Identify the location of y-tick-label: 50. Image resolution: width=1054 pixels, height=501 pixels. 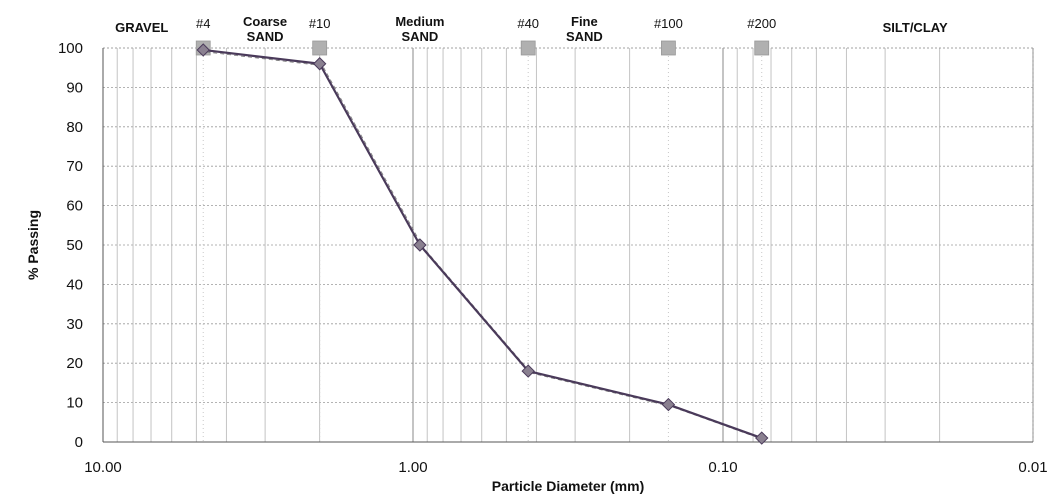
(74, 245).